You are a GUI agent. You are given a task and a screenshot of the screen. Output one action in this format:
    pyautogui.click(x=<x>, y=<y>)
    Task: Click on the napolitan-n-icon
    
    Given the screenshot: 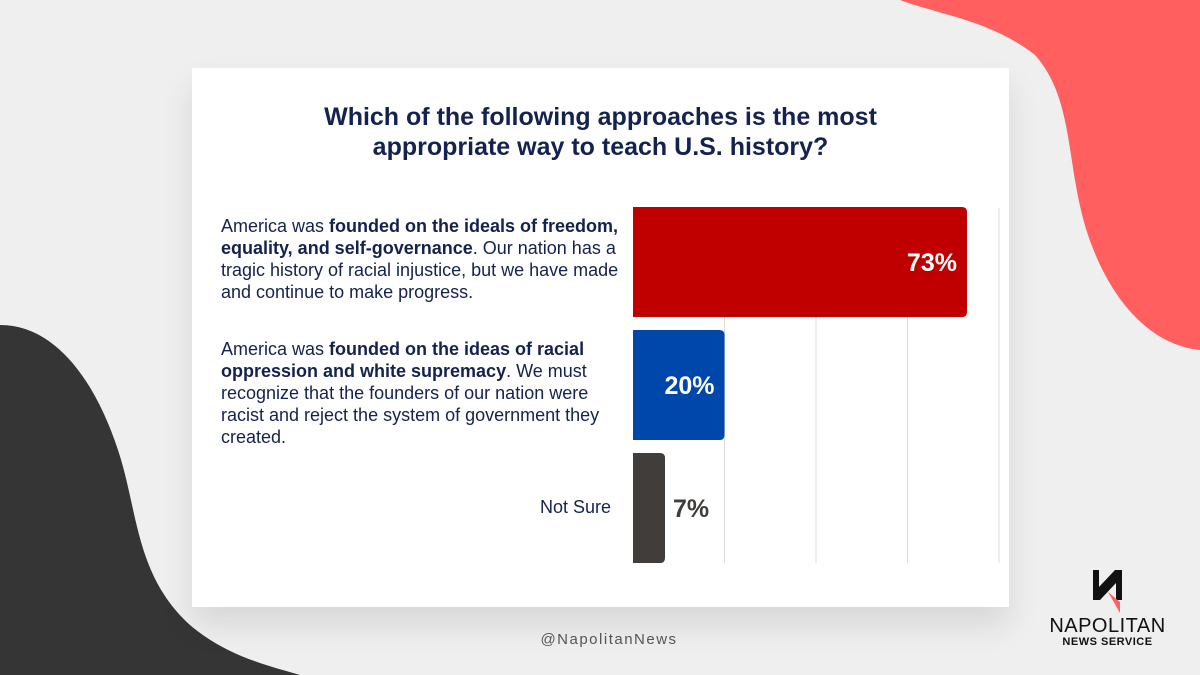 What is the action you would take?
    pyautogui.click(x=1107, y=591)
    